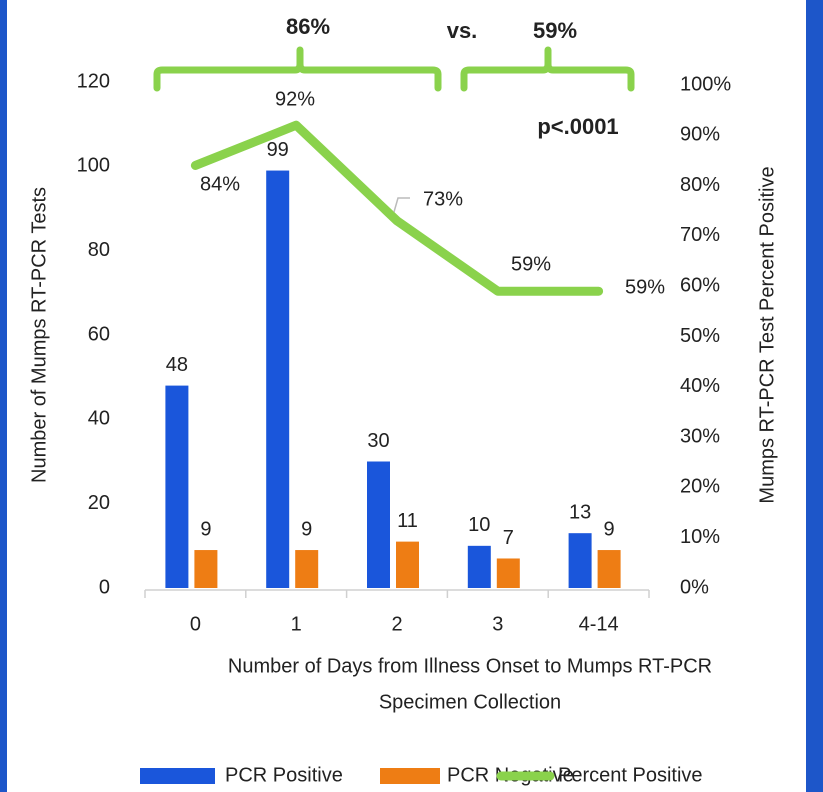 The image size is (823, 792). What do you see at coordinates (700, 285) in the screenshot?
I see `y2-tick-label: 60%` at bounding box center [700, 285].